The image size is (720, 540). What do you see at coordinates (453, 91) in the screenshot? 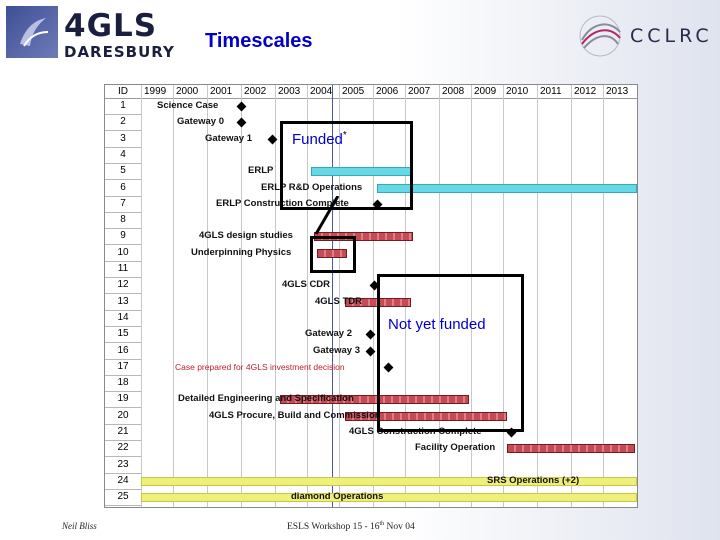
I see `year-label: 2008` at bounding box center [453, 91].